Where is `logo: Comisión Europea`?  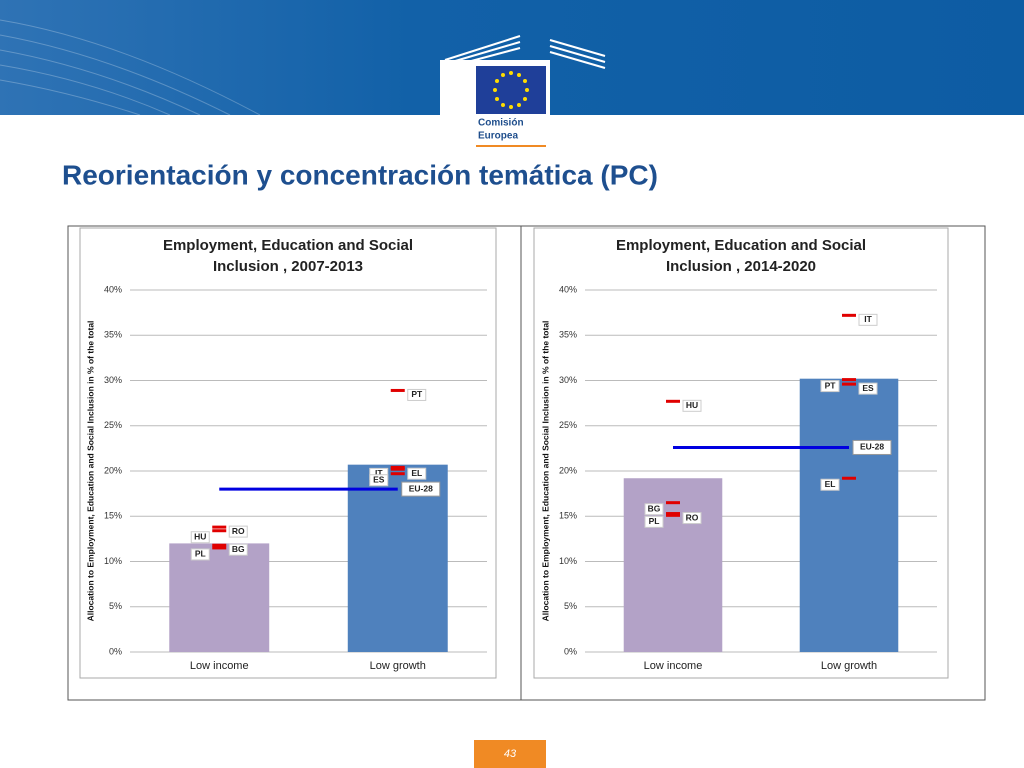
logo: Comisión Europea is located at coordinates (523, 92).